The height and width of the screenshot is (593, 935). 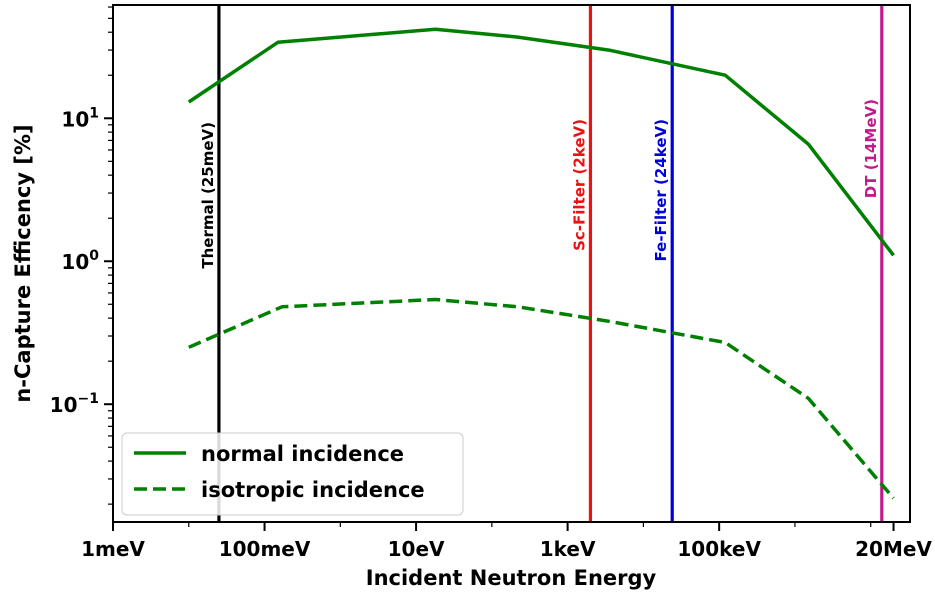 What do you see at coordinates (265, 549) in the screenshot?
I see `x-tick-label: 100meV` at bounding box center [265, 549].